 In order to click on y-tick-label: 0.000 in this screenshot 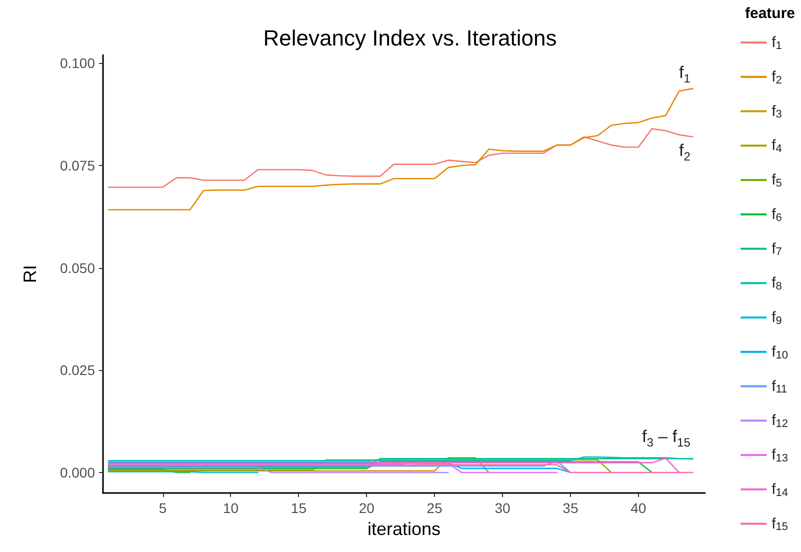, I will do `click(78, 472)`.